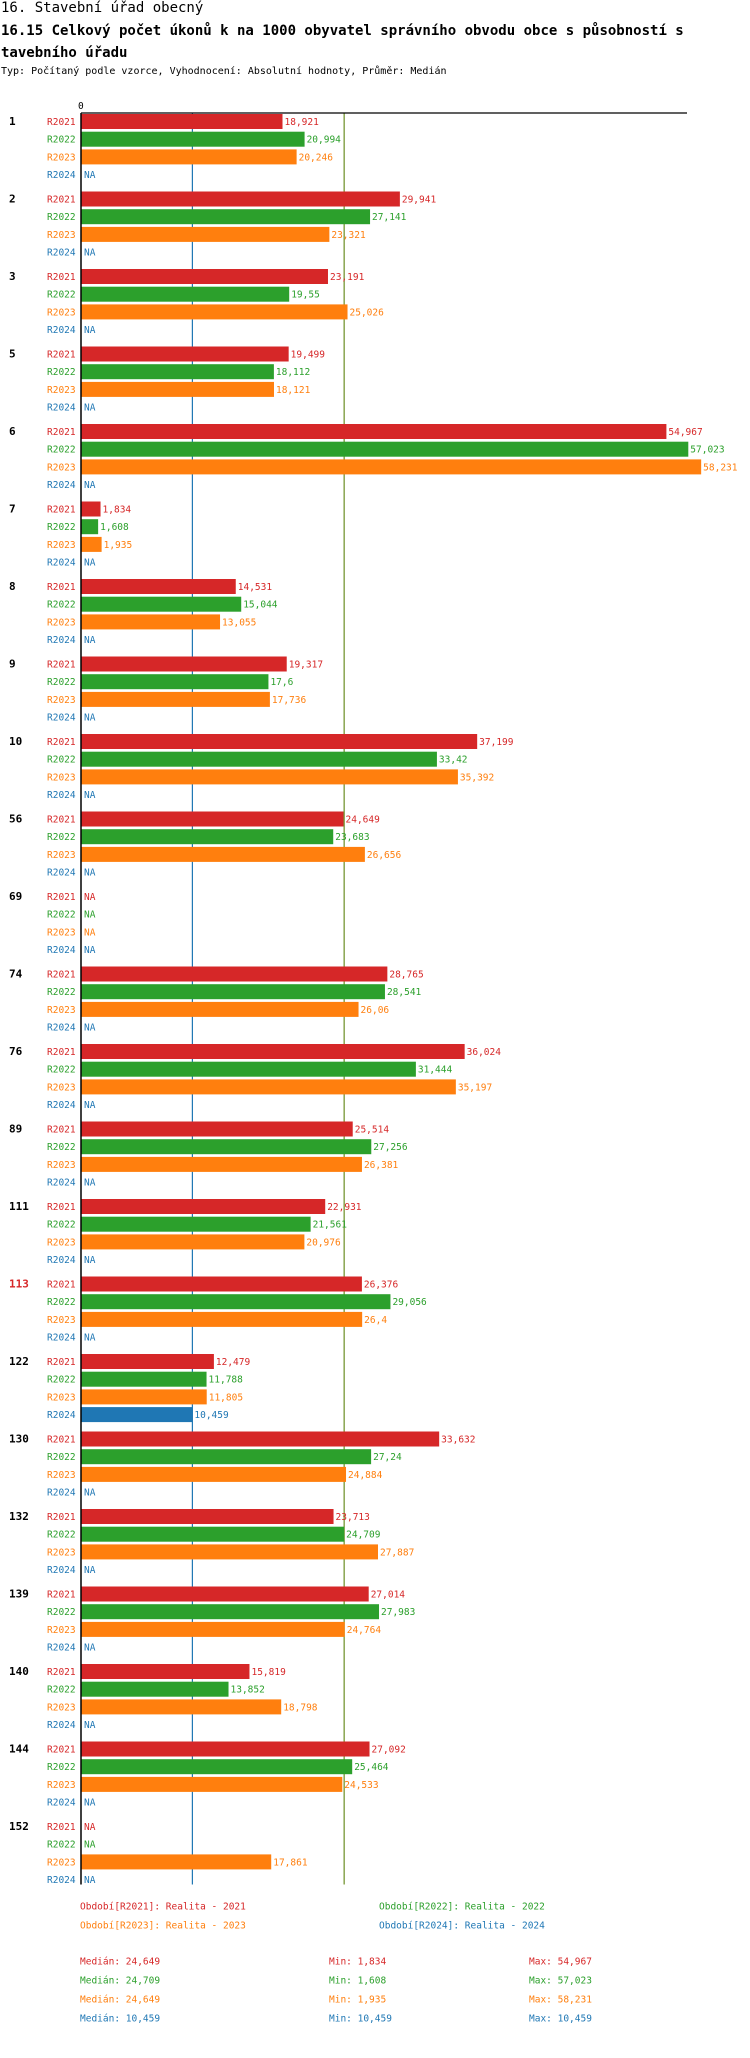 The width and height of the screenshot is (750, 2058). I want to click on legend-entry: Období[R2022]: Realita - 2022, so click(462, 1907).